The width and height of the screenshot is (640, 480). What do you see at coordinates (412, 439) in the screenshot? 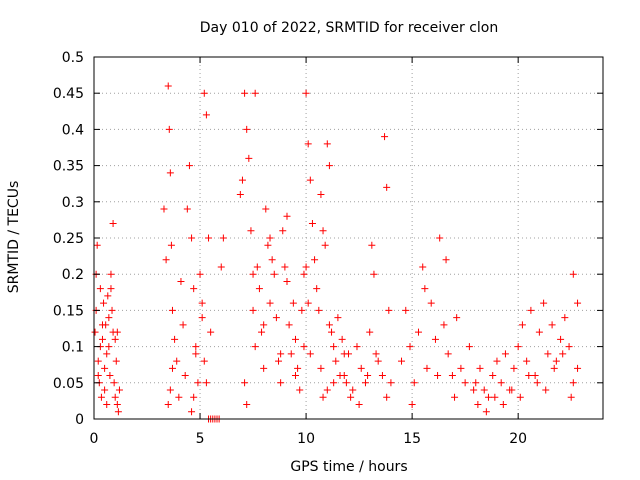
I see `x-tick-label: 15` at bounding box center [412, 439].